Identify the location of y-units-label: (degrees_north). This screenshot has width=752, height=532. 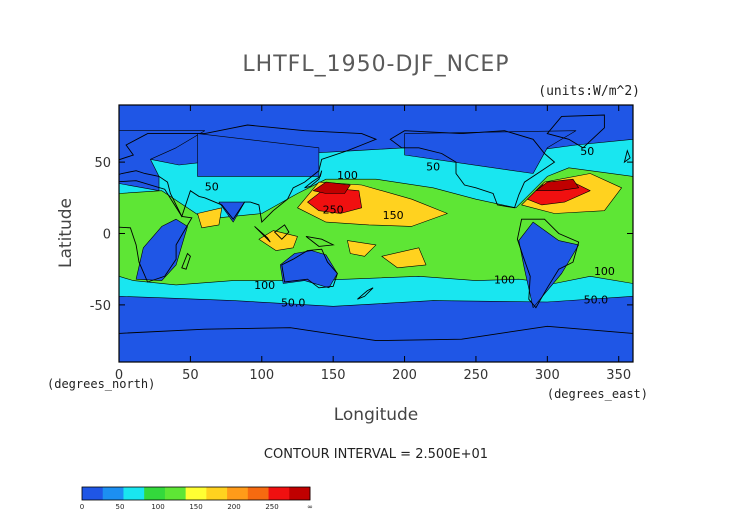
(101, 384).